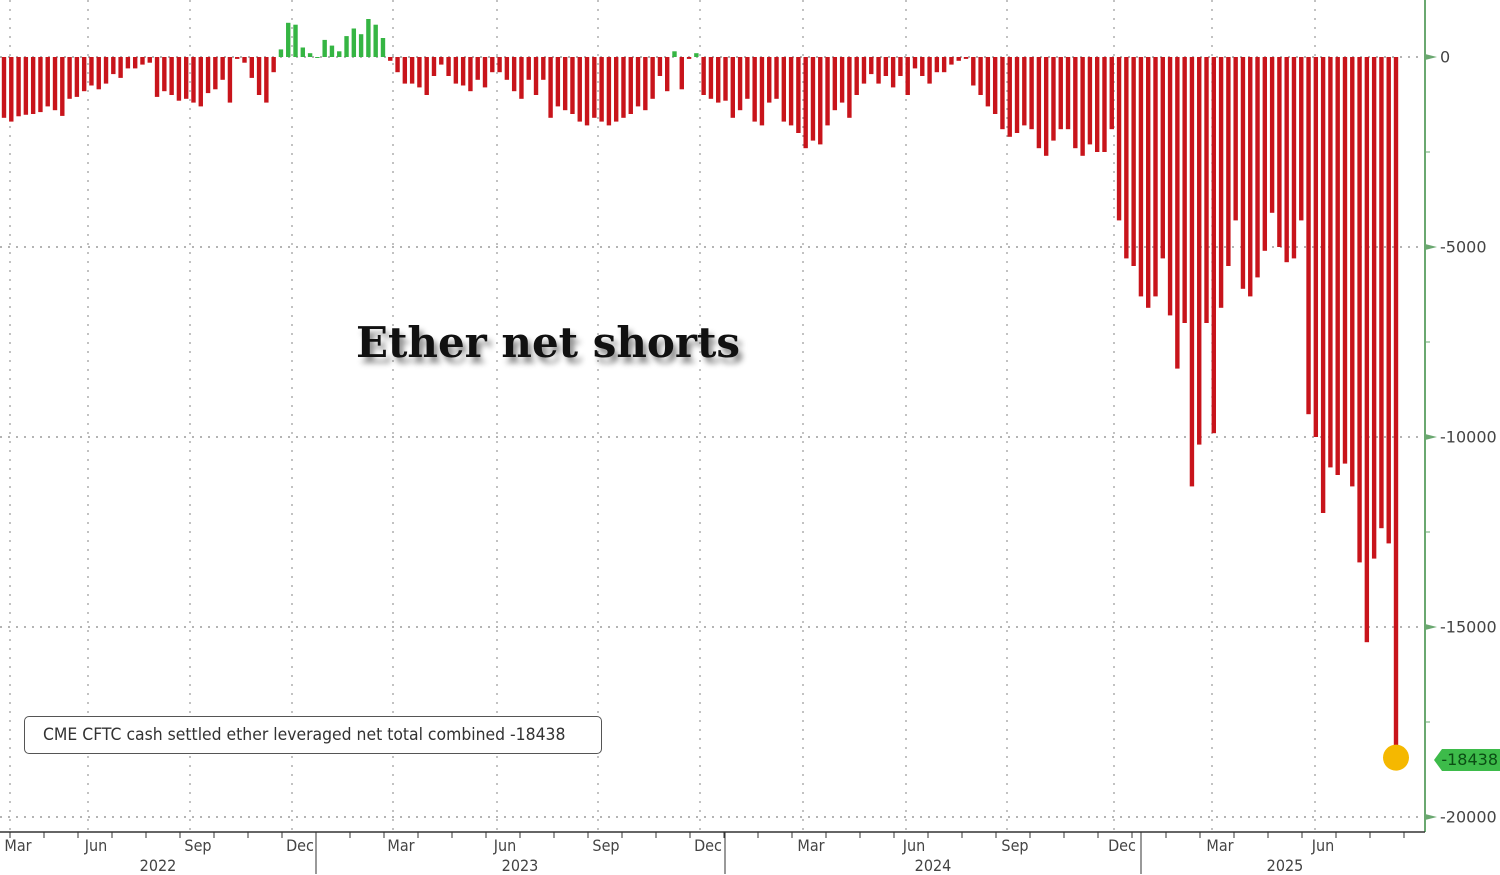  What do you see at coordinates (933, 865) in the screenshot?
I see `x-year-label: 2024` at bounding box center [933, 865].